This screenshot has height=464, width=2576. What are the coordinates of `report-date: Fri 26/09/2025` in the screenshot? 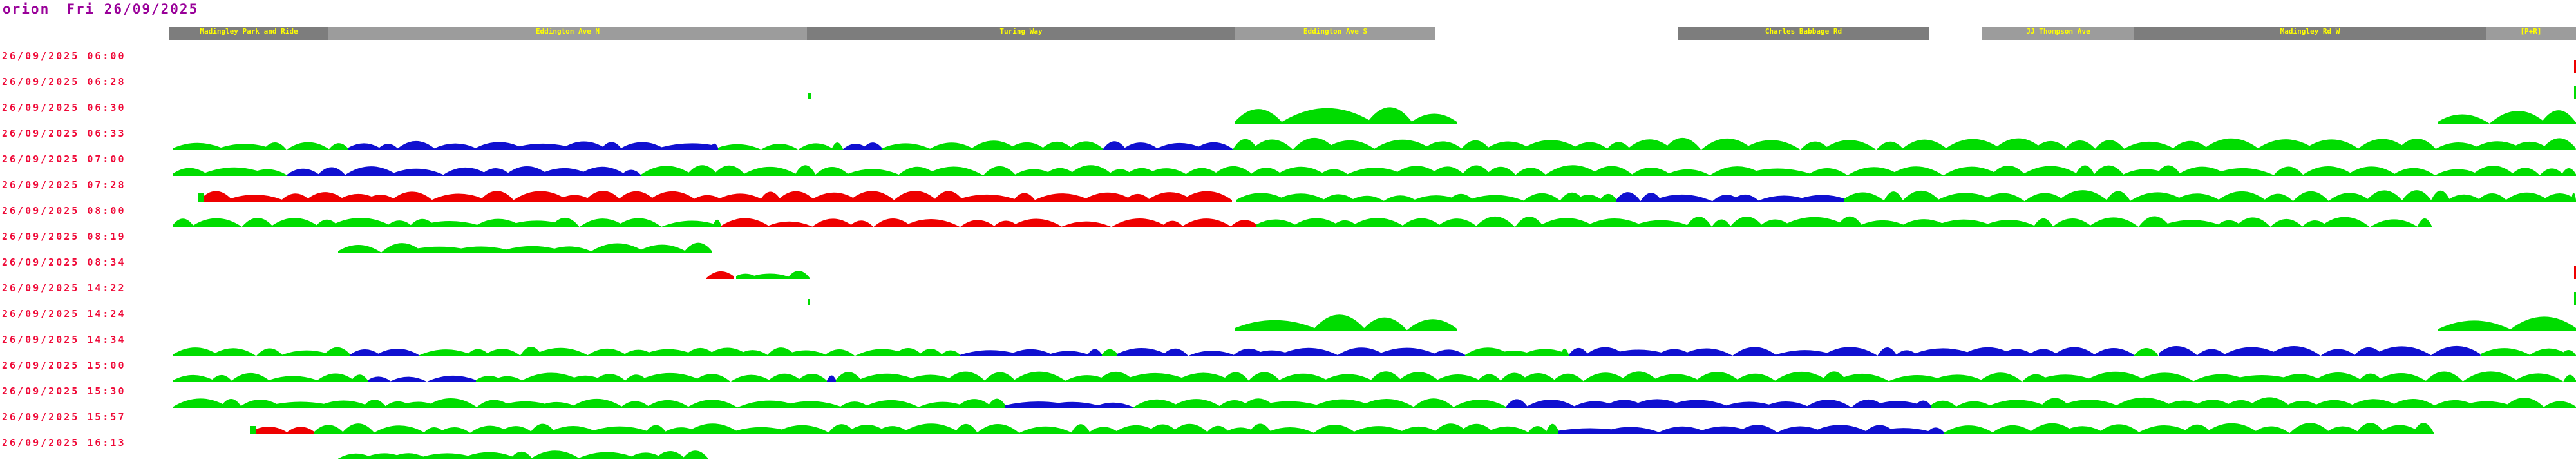 It's located at (132, 9).